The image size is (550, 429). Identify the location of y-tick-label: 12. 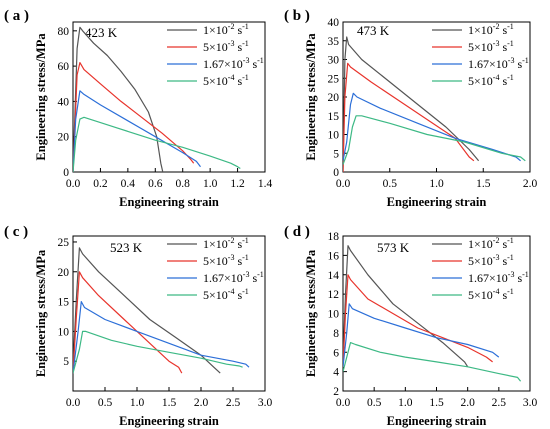
(334, 295).